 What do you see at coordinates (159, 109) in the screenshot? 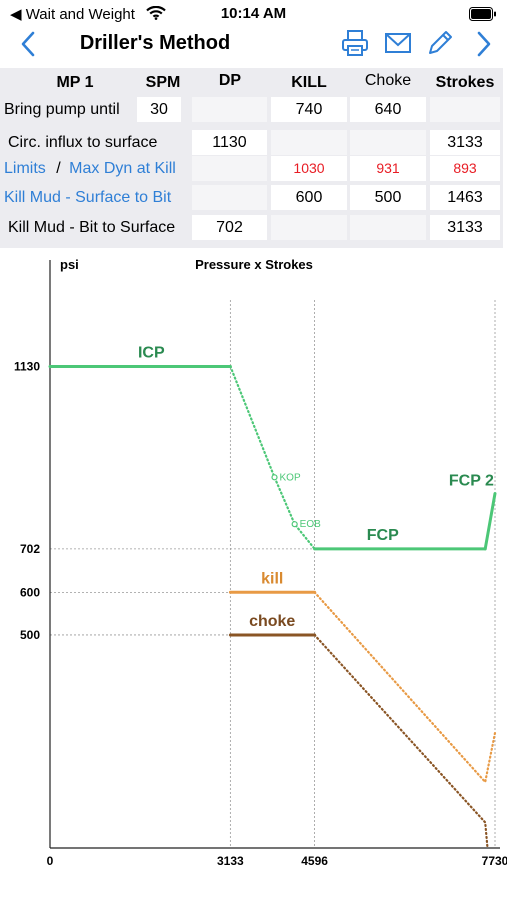
I see `bring-pump-spm-field: 30` at bounding box center [159, 109].